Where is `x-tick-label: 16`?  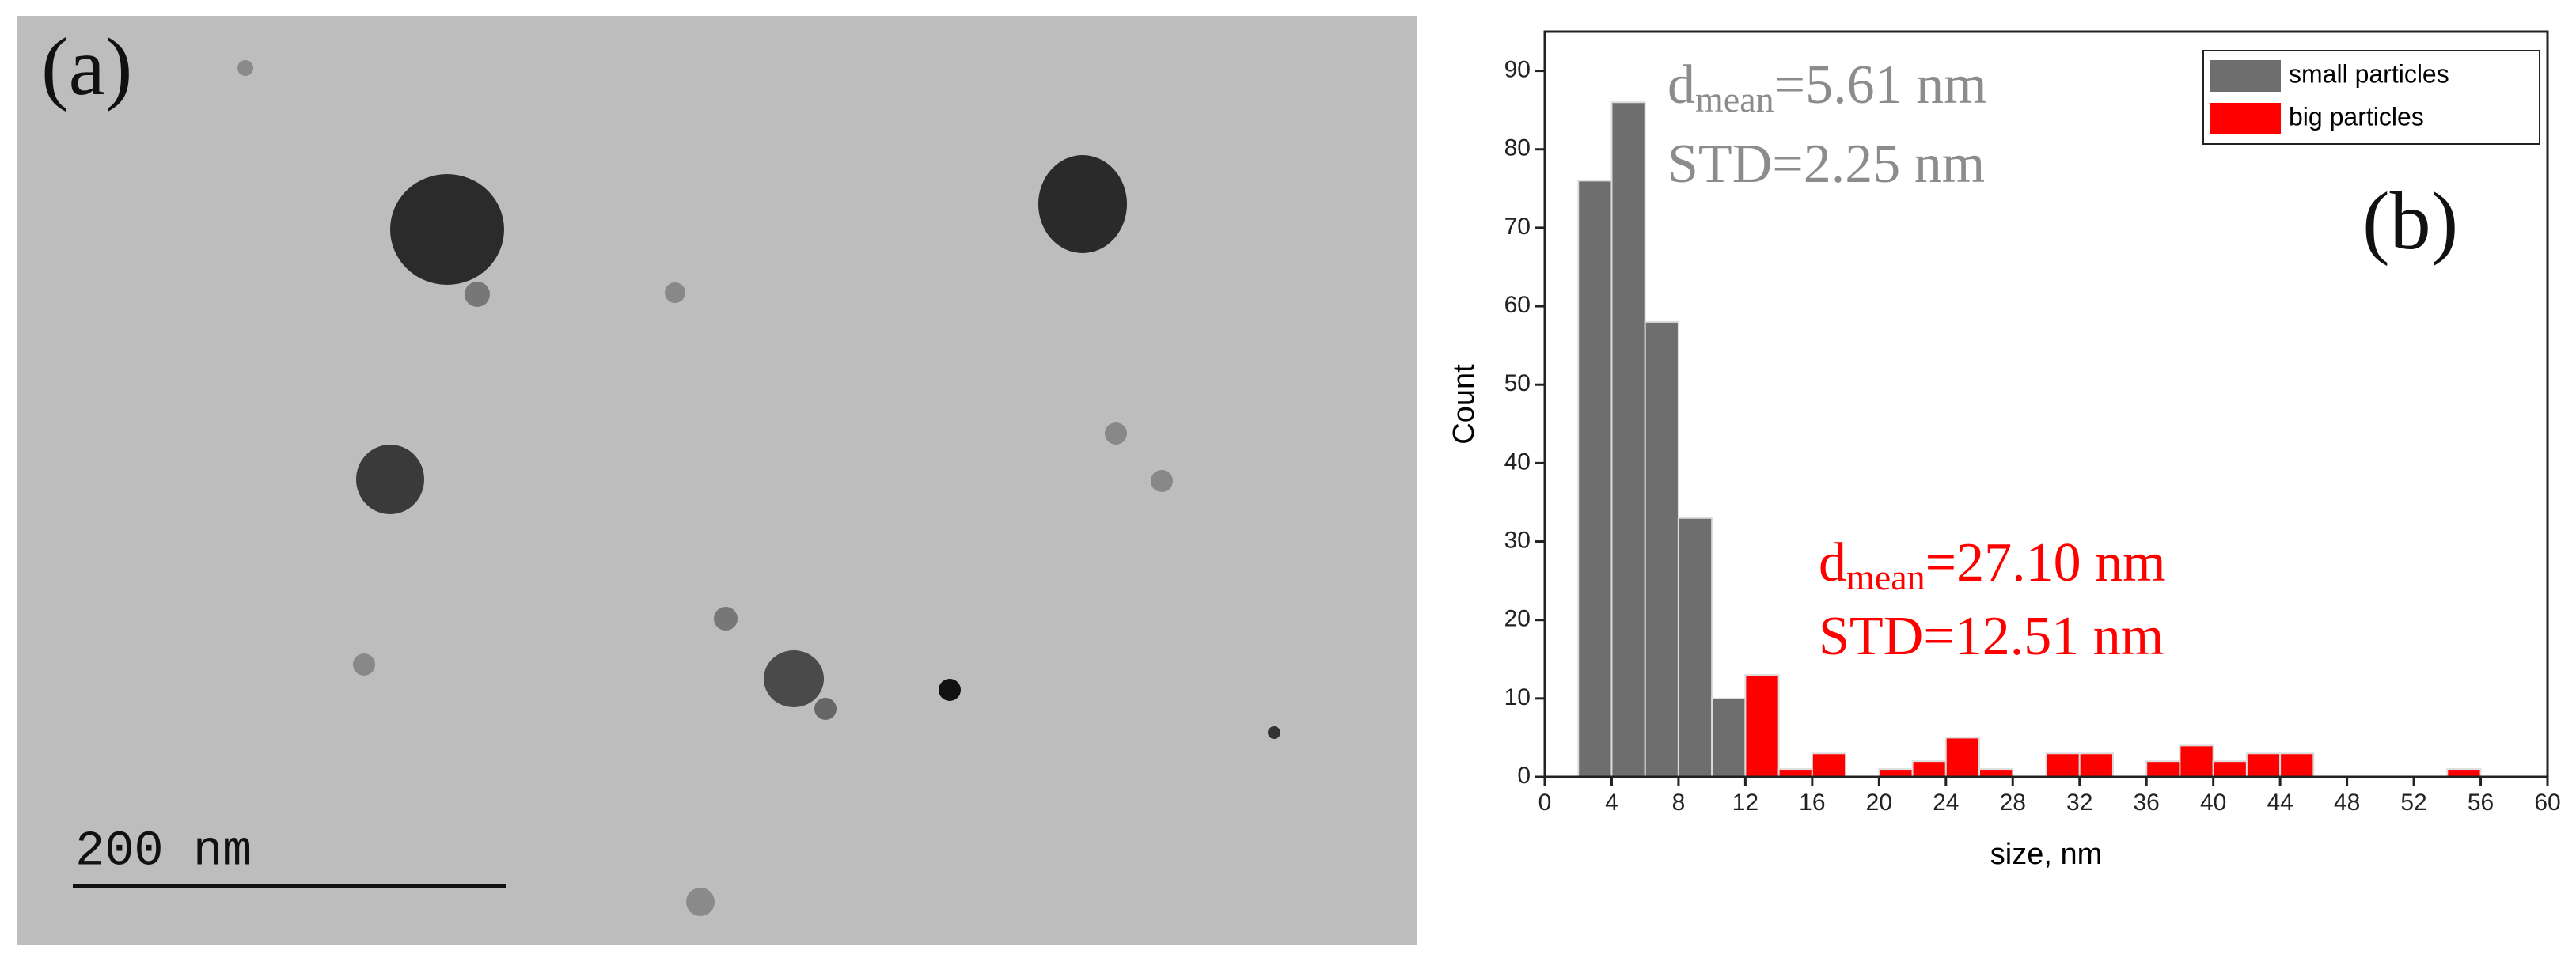 x-tick-label: 16 is located at coordinates (1812, 803).